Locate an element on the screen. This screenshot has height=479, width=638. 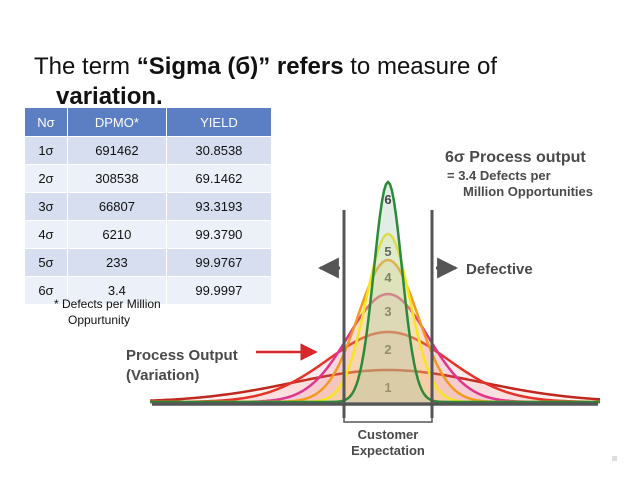
table-row: 4σ 6210 99.3790 is located at coordinates (148, 234).